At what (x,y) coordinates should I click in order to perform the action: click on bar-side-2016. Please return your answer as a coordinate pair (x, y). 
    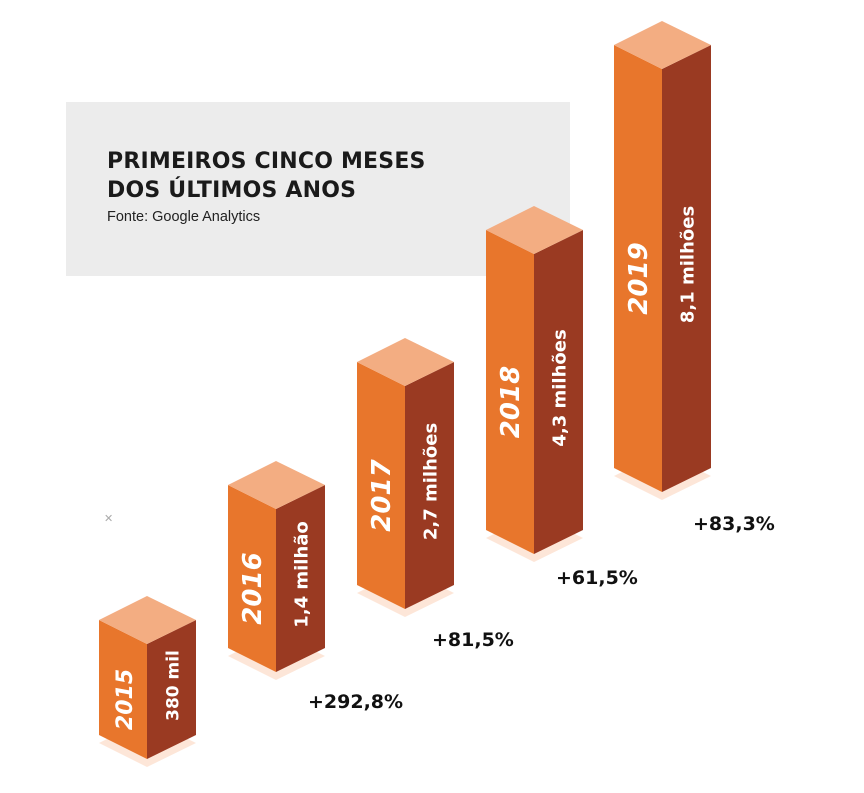
    Looking at the image, I should click on (300, 578).